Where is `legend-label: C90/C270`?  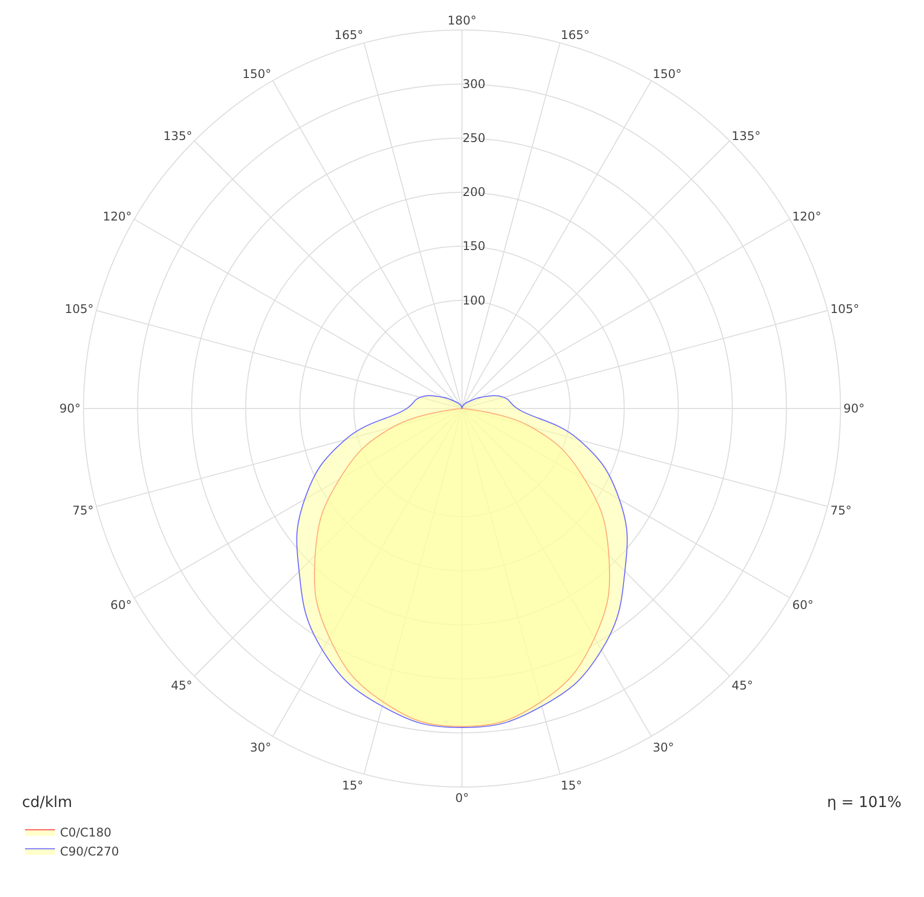
legend-label: C90/C270 is located at coordinates (89, 851).